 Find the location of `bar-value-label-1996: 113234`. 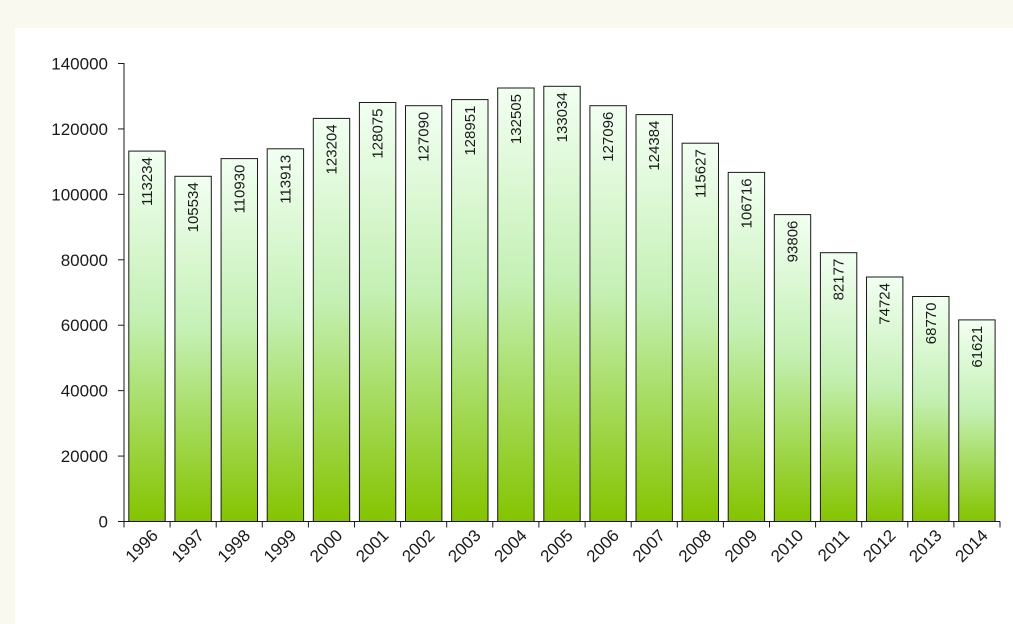

bar-value-label-1996: 113234 is located at coordinates (147, 181).